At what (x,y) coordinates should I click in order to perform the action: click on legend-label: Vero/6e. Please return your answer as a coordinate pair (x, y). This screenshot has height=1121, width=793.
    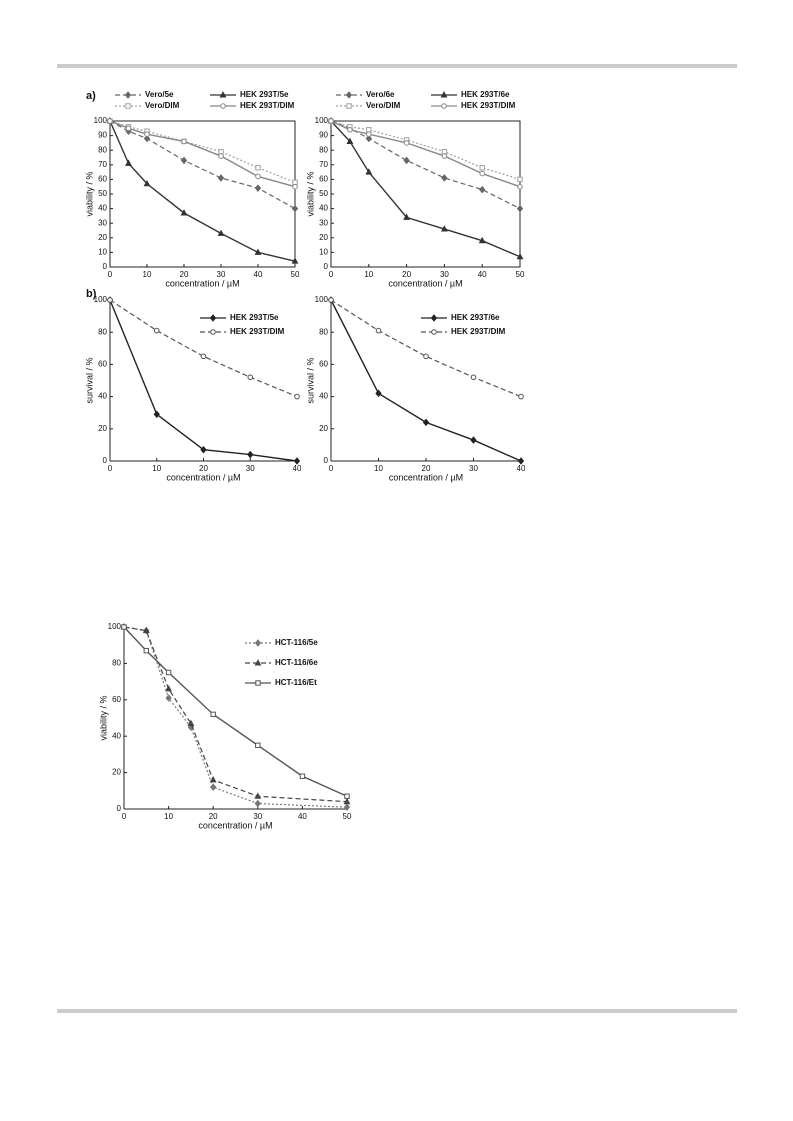
    Looking at the image, I should click on (380, 94).